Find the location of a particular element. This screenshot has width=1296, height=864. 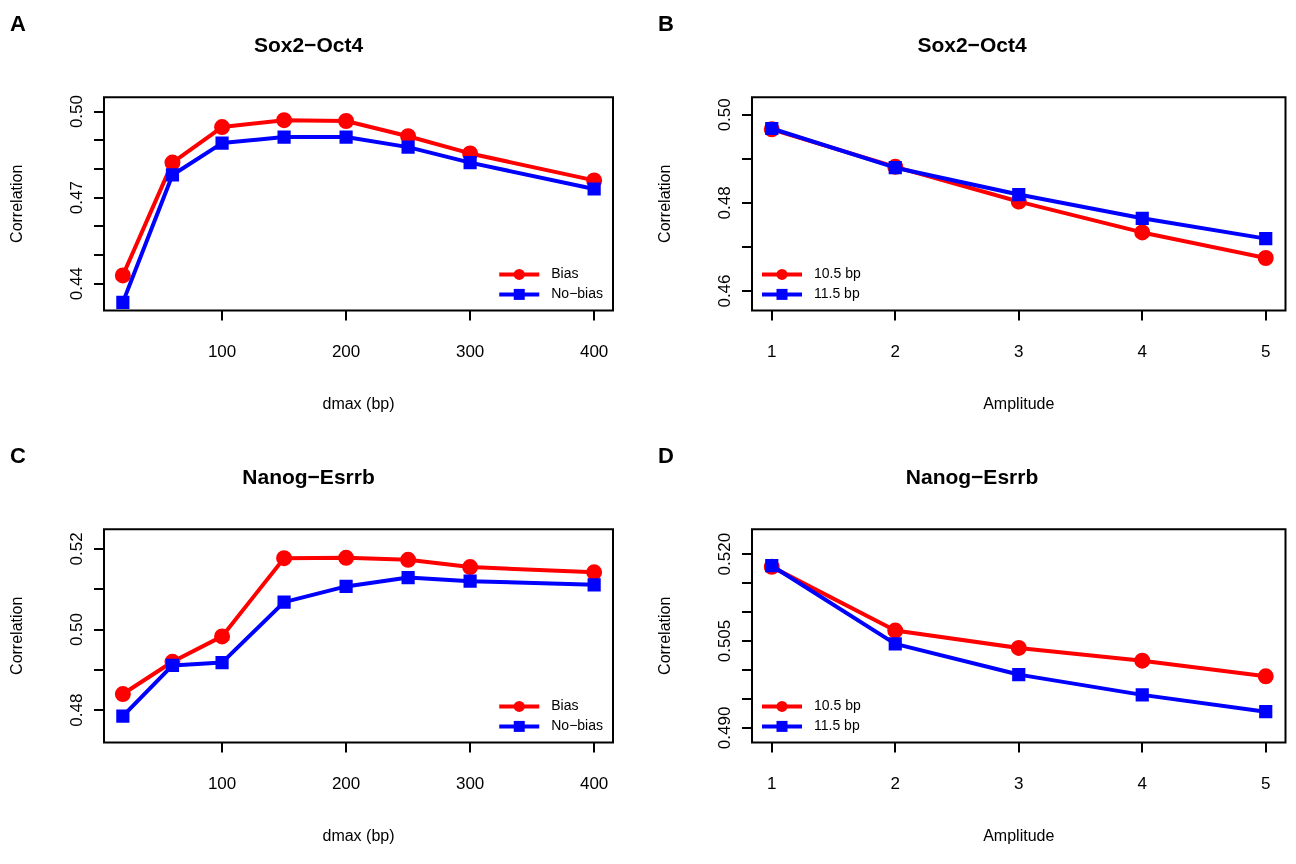

y-tick-label: 0.44 is located at coordinates (76, 284).